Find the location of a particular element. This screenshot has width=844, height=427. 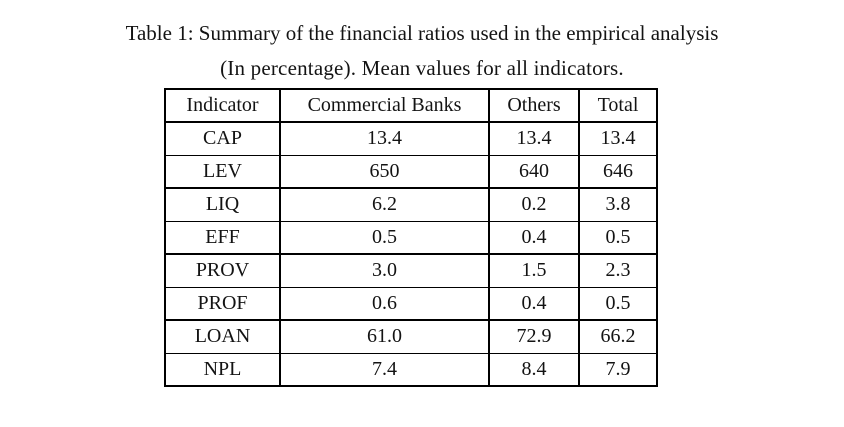

value-cell: 2.3 is located at coordinates (618, 270).